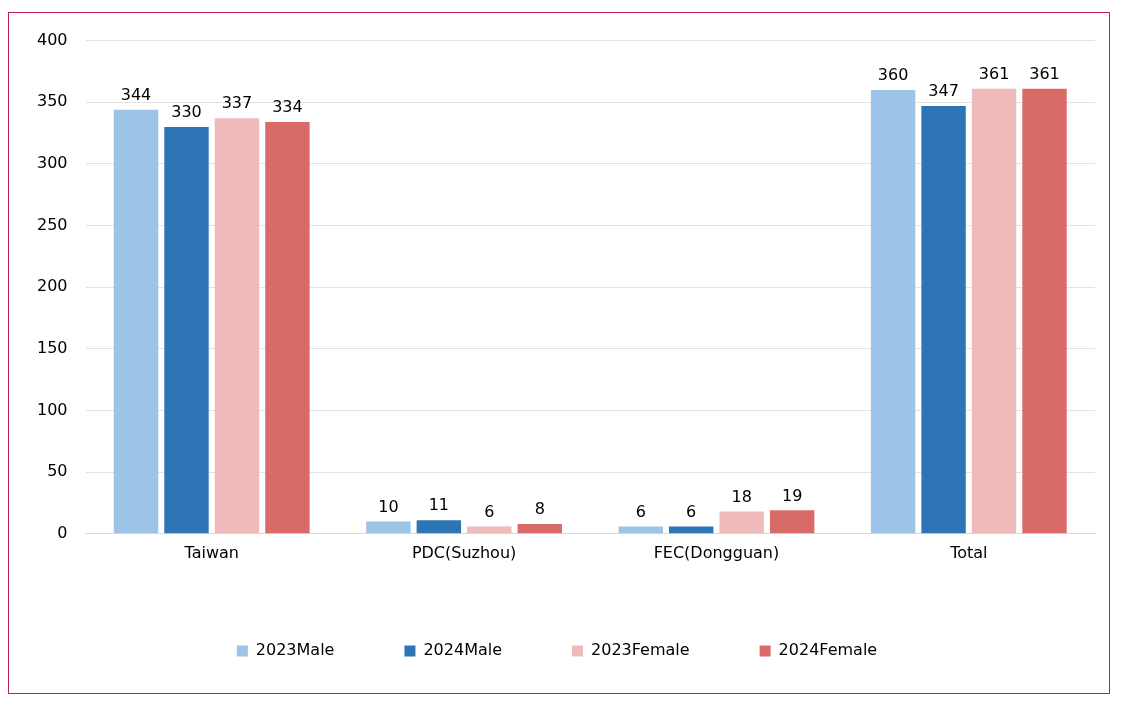 This screenshot has width=1128, height=713. I want to click on y-tick-label: 200, so click(52, 286).